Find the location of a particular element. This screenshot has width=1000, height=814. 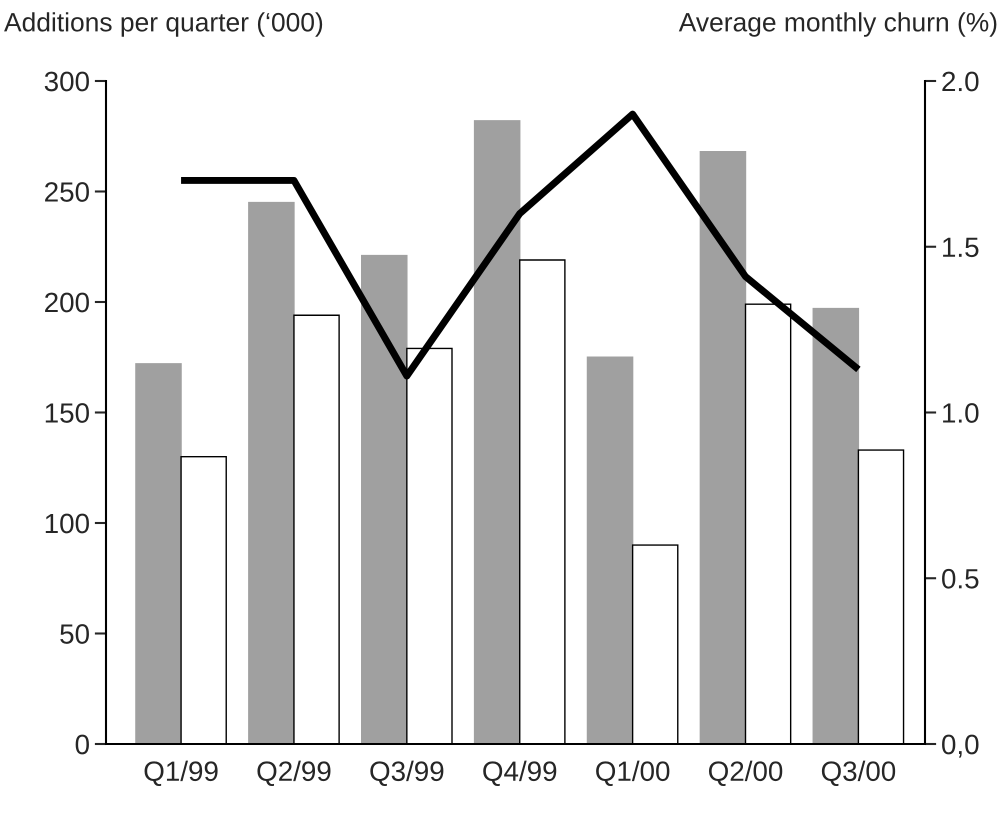

x-tick-label: Q4/99 is located at coordinates (519, 773).